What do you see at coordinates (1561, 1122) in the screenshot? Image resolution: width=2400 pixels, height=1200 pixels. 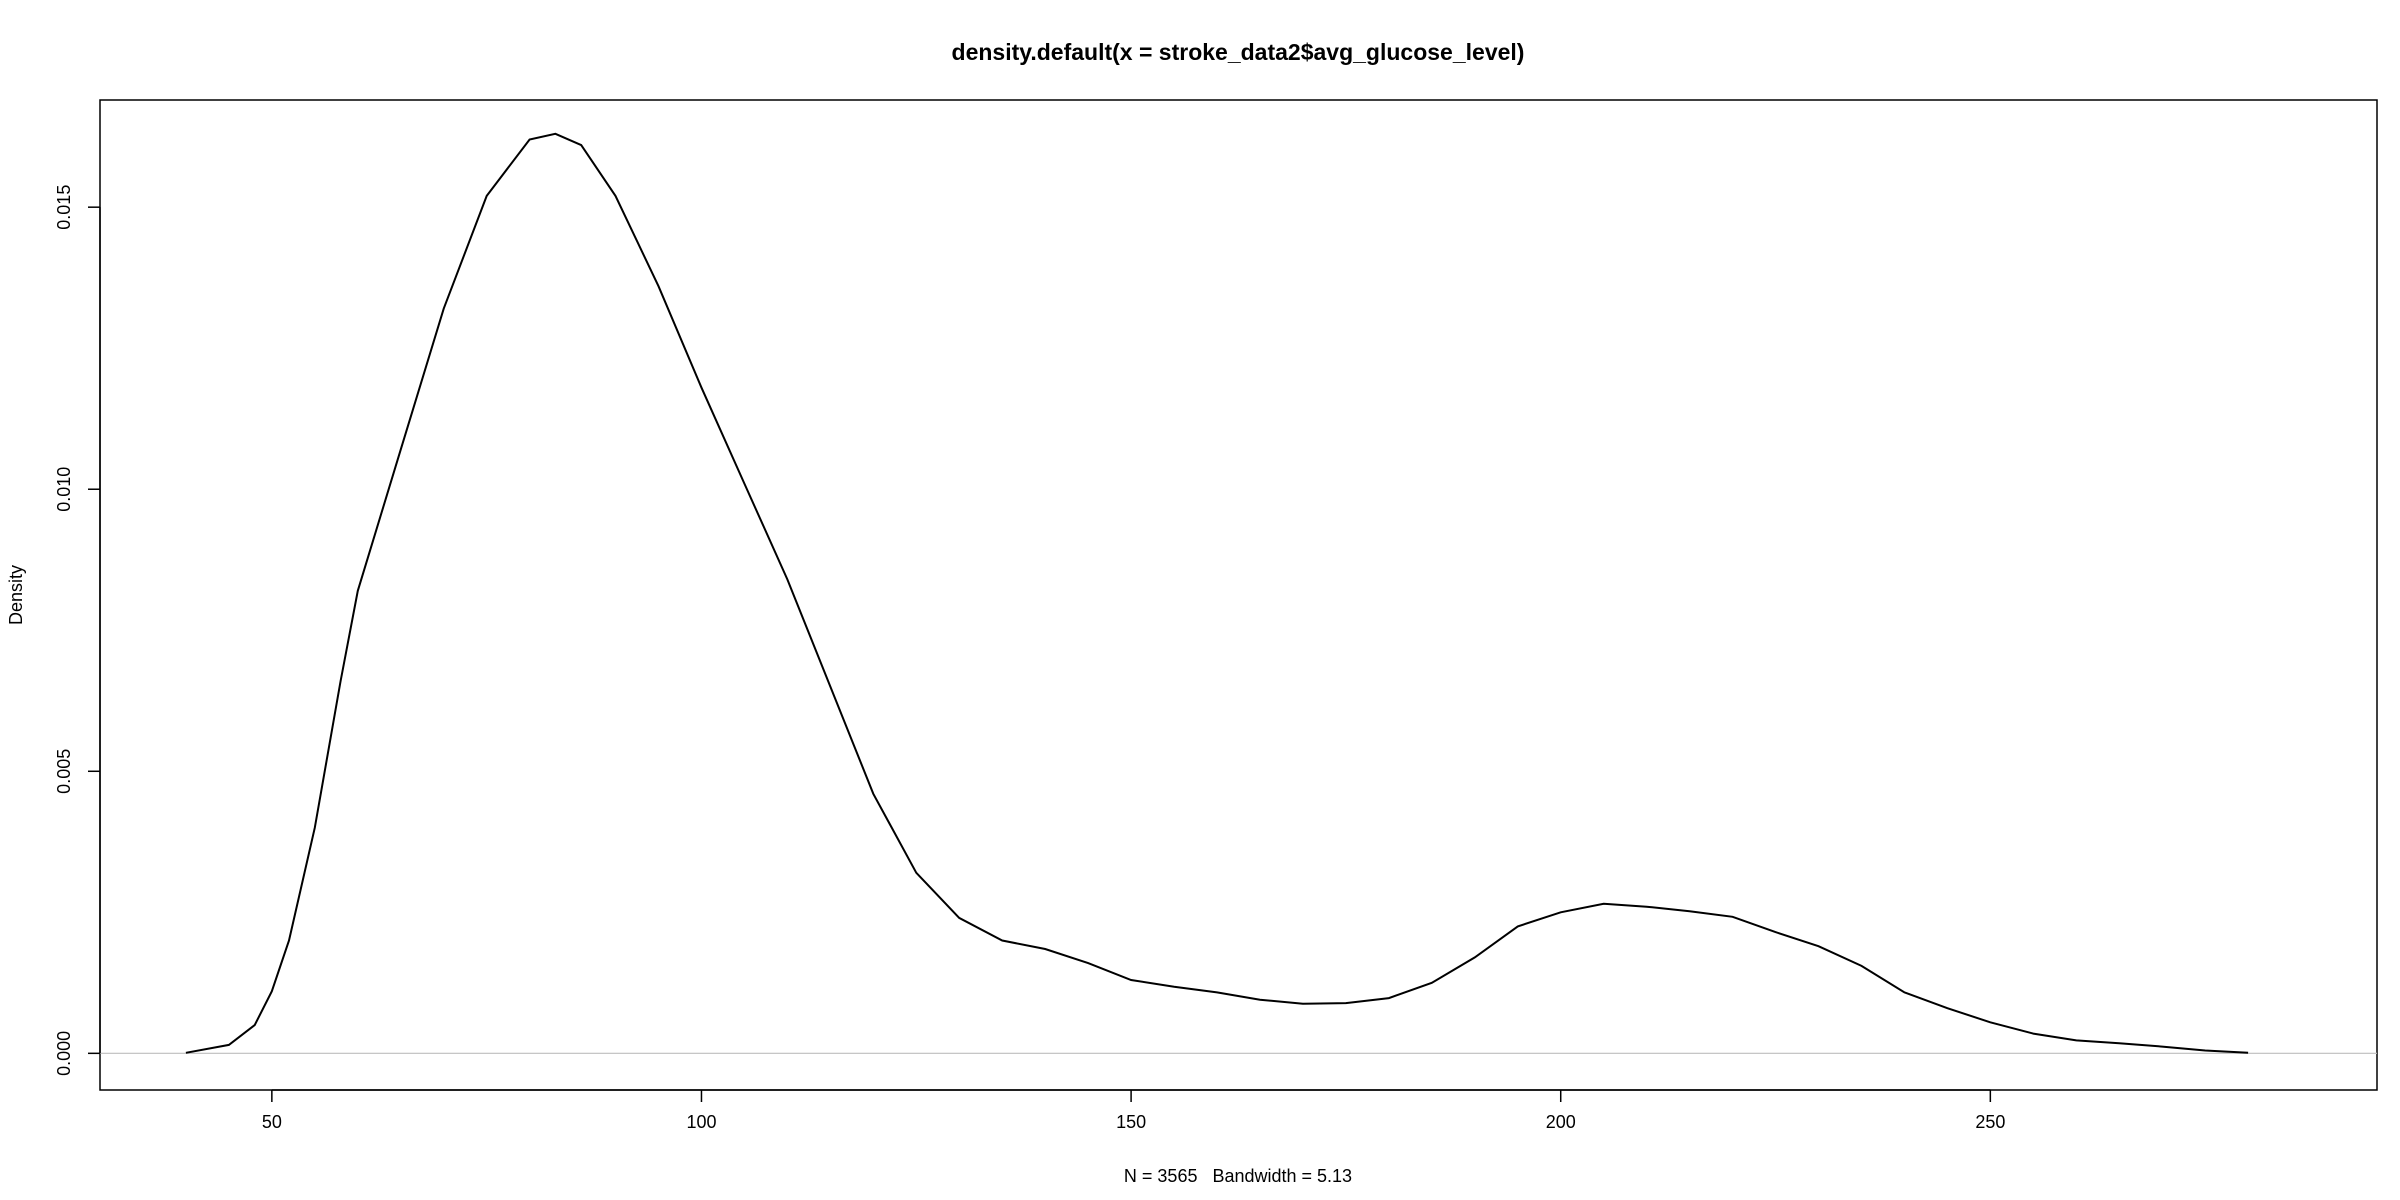 I see `x-tick-label: 200` at bounding box center [1561, 1122].